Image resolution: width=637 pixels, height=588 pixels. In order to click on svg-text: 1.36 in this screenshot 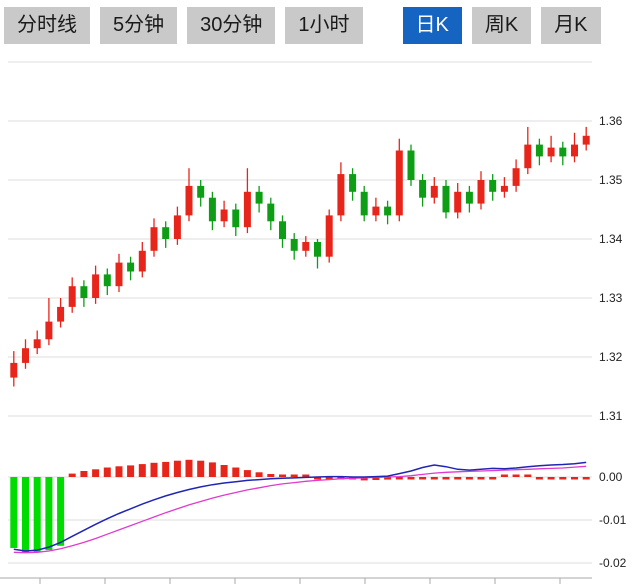, I will do `click(611, 121)`.